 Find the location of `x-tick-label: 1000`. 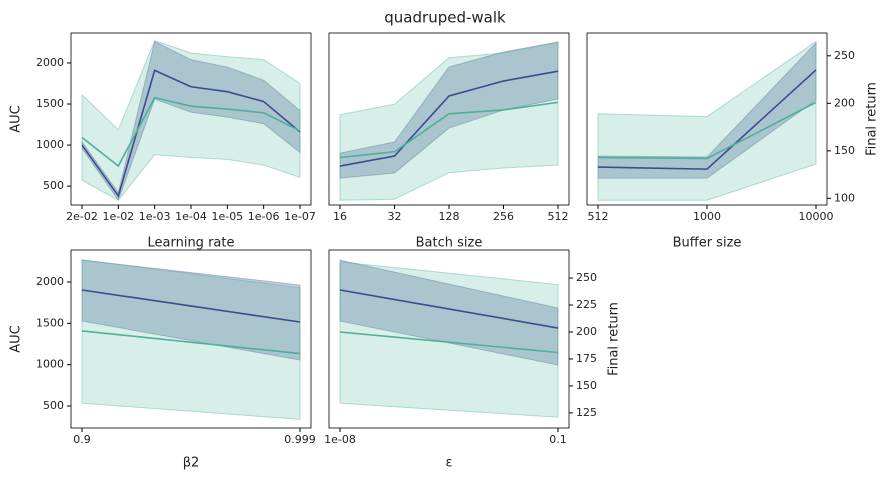

x-tick-label: 1000 is located at coordinates (707, 216).